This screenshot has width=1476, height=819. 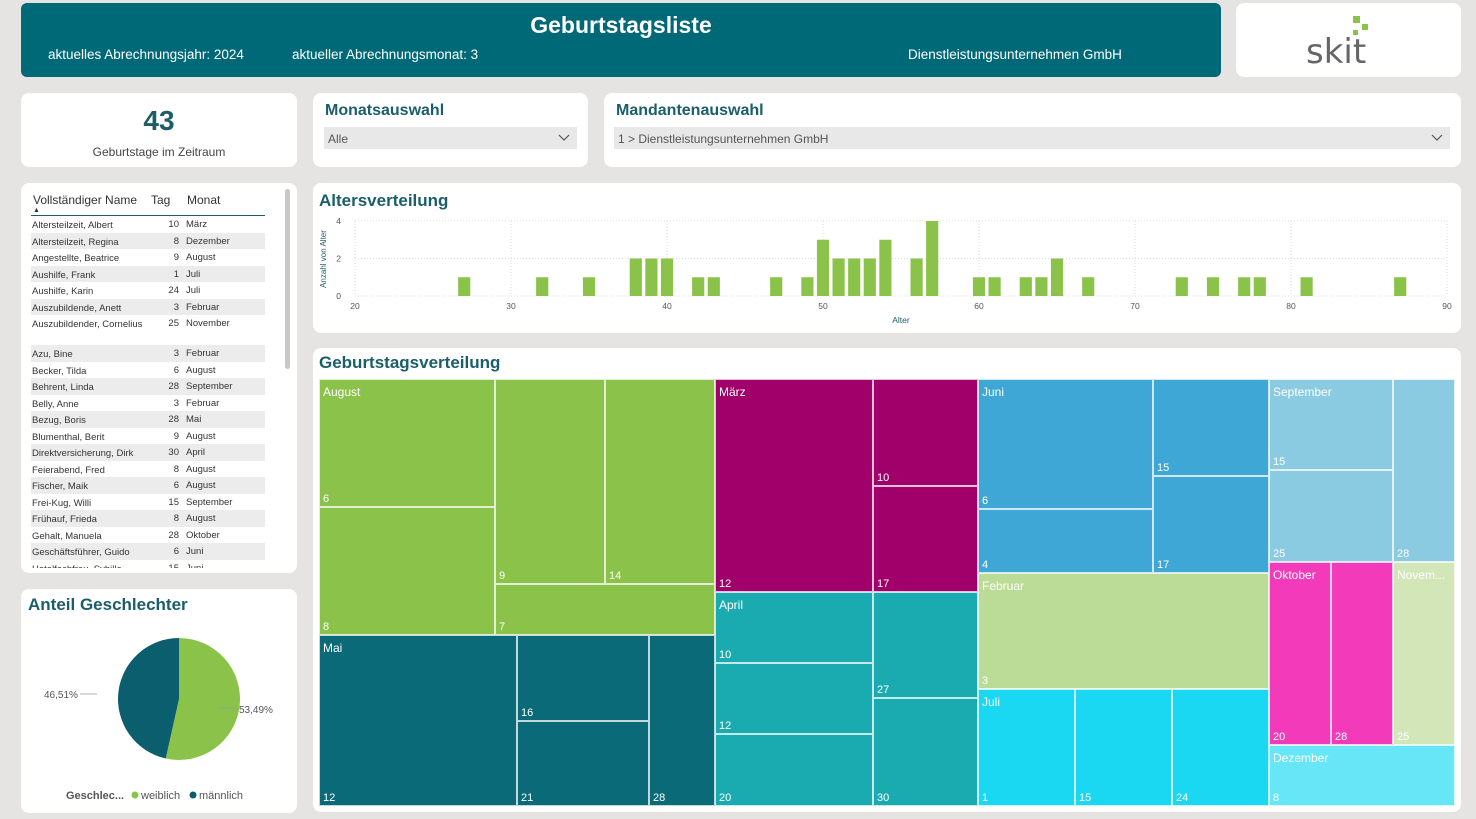 I want to click on treemap-tile-august: 7, so click(x=605, y=609).